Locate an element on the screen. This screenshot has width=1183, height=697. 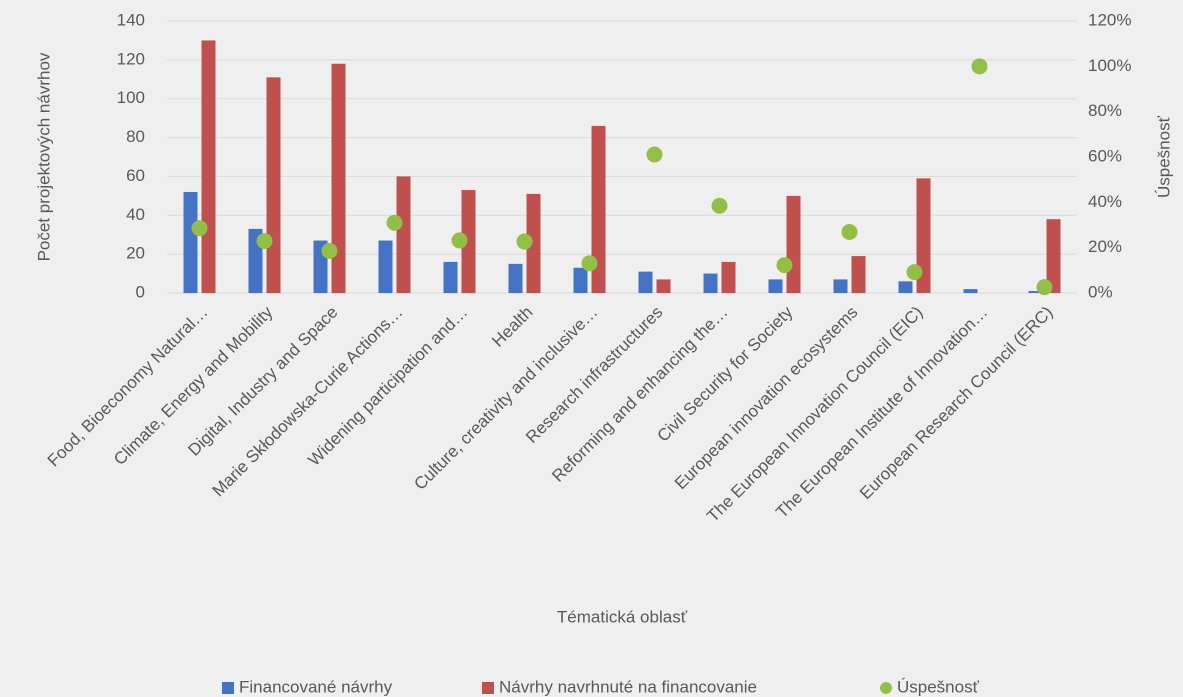
y2-tick-label: 0% is located at coordinates (1100, 291).